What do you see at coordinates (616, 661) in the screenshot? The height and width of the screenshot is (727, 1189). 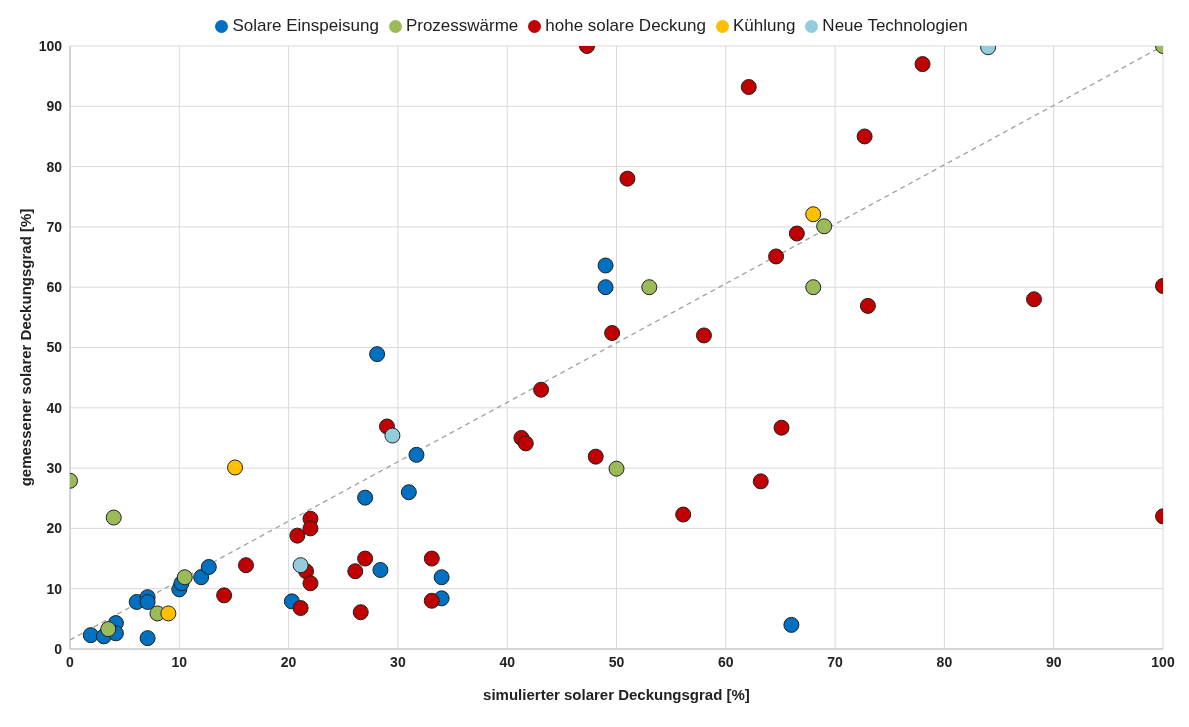 I see `x-tick-label: 50` at bounding box center [616, 661].